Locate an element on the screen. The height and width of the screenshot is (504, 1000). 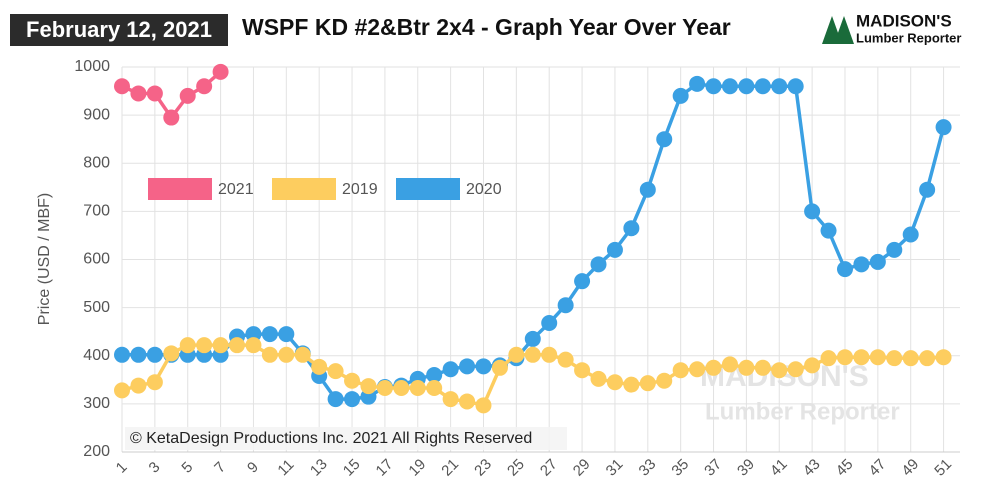
x-tick-label: 3 is located at coordinates (155, 468).